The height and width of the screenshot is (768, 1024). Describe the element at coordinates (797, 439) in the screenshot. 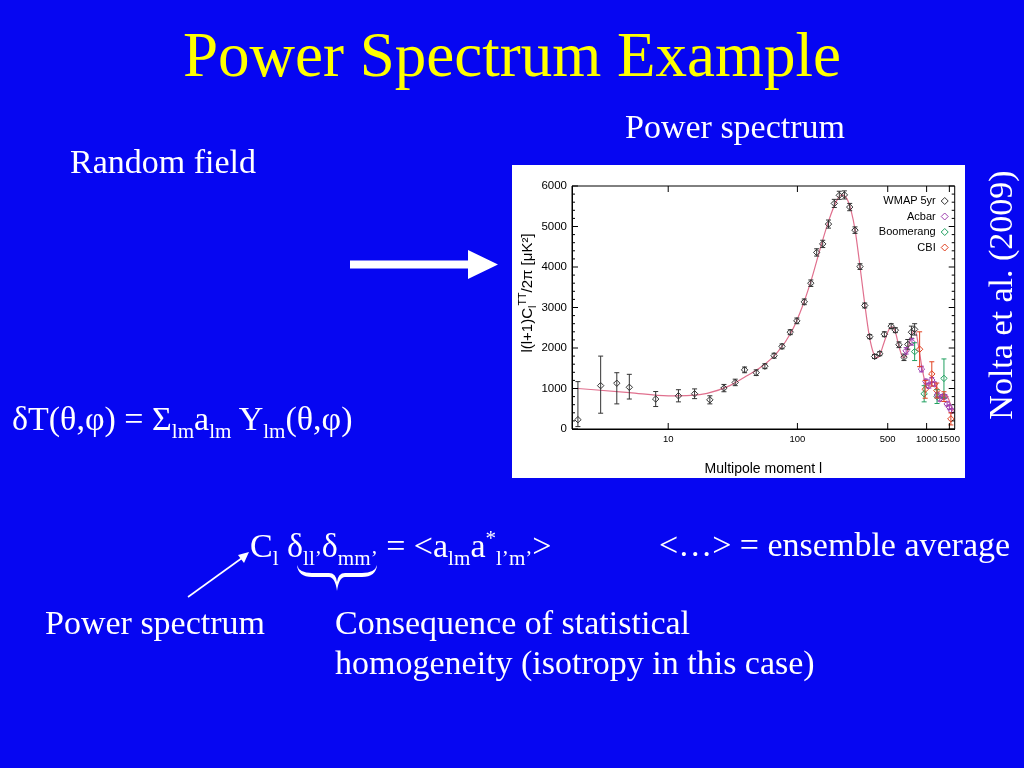

I see `x-tick-label: 100` at that location.